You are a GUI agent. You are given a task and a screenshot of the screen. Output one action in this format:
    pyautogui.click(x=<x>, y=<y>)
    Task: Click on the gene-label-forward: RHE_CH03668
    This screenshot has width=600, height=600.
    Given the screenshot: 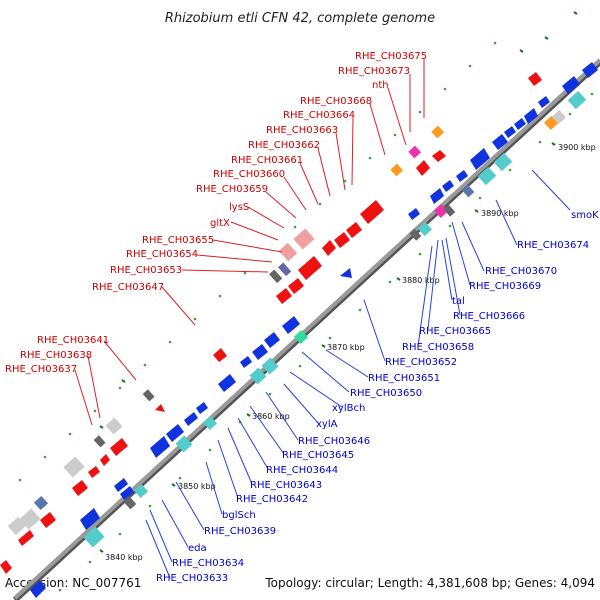 What is the action you would take?
    pyautogui.click(x=336, y=101)
    